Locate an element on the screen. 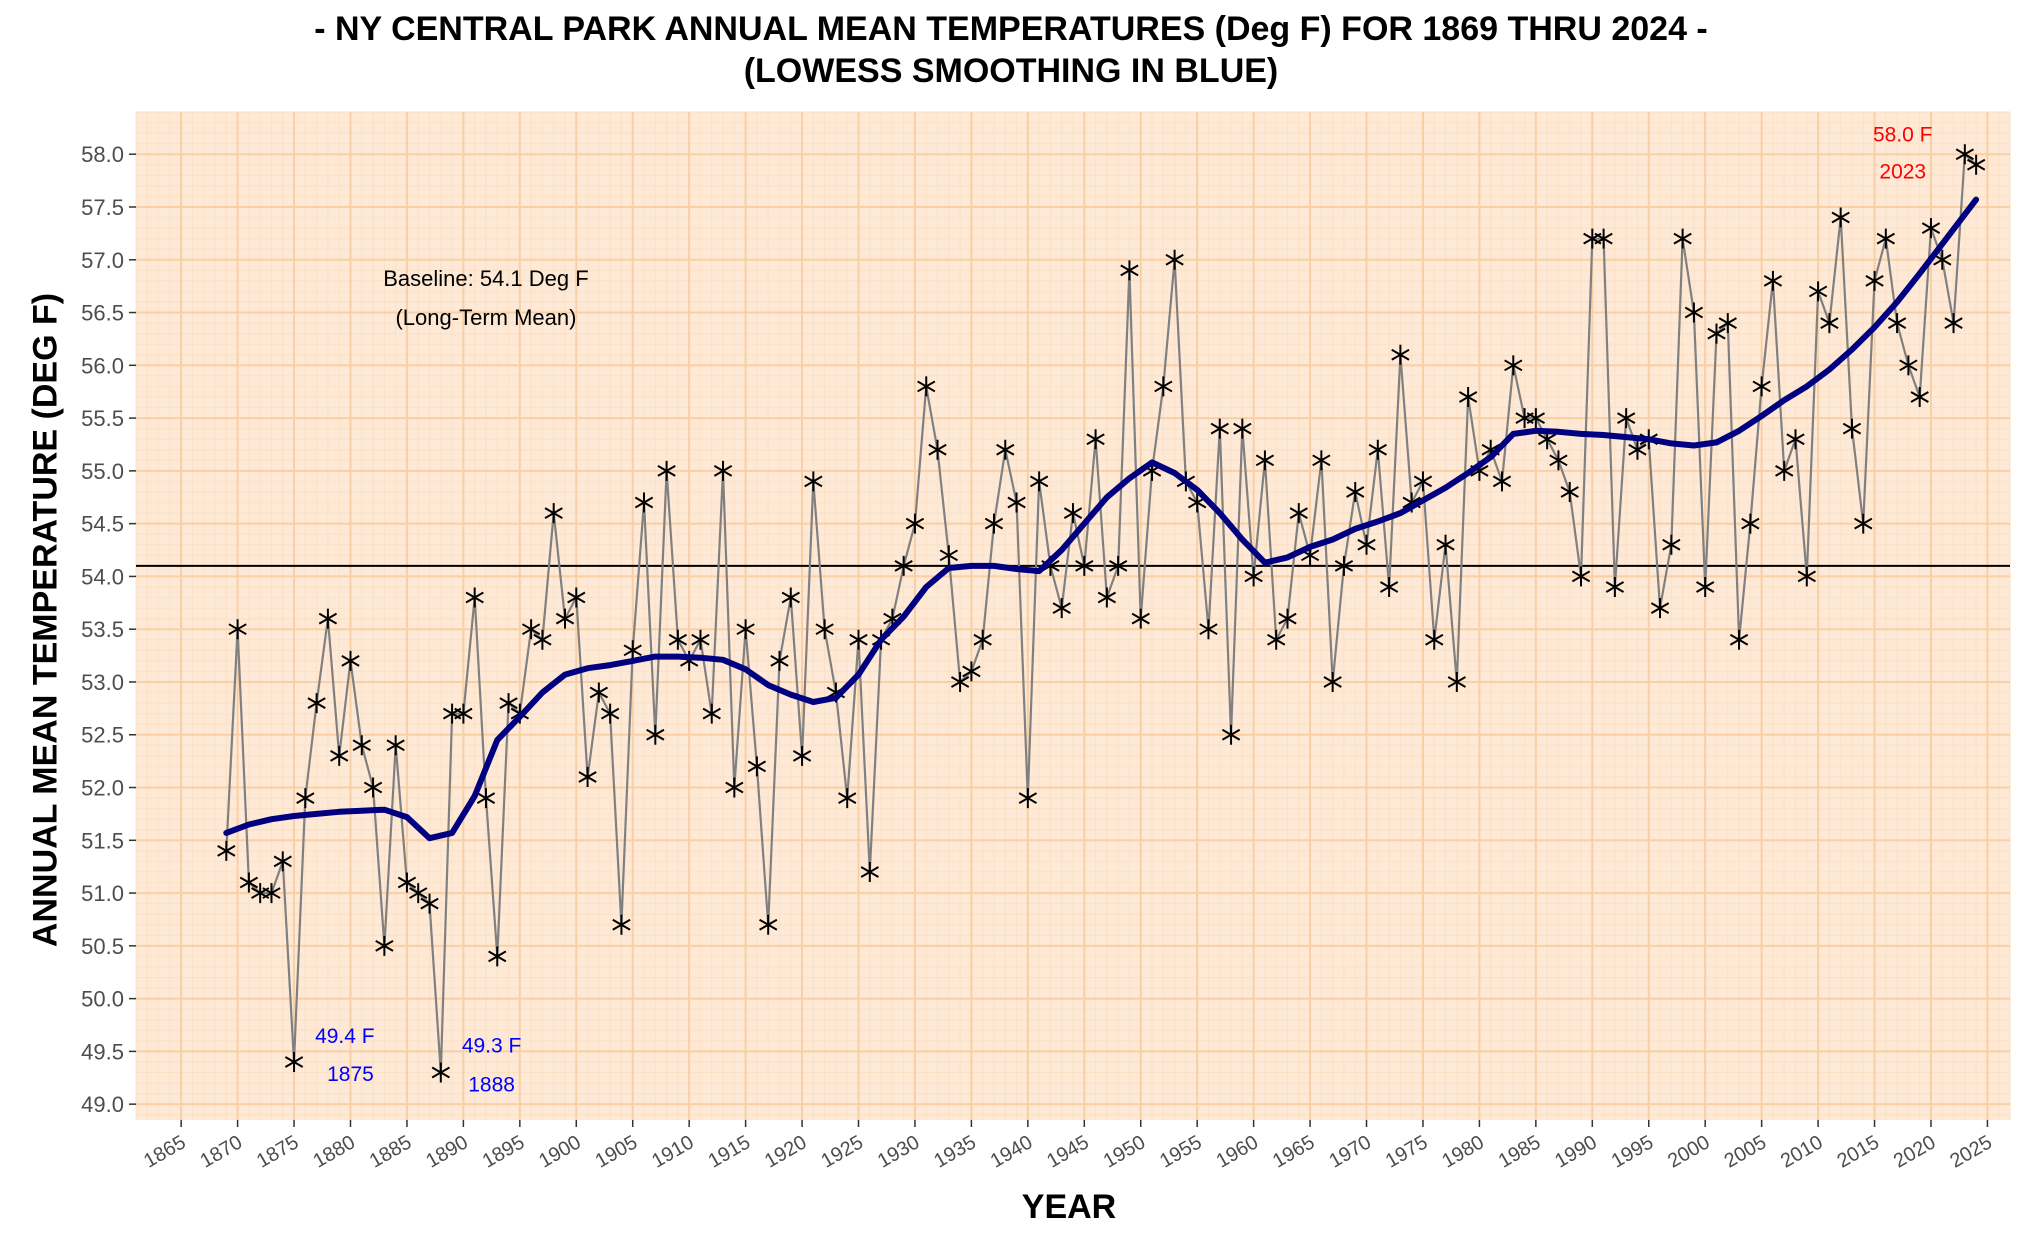 This screenshot has height=1247, width=2022. x-tick-label: 2020 is located at coordinates (1915, 1151).